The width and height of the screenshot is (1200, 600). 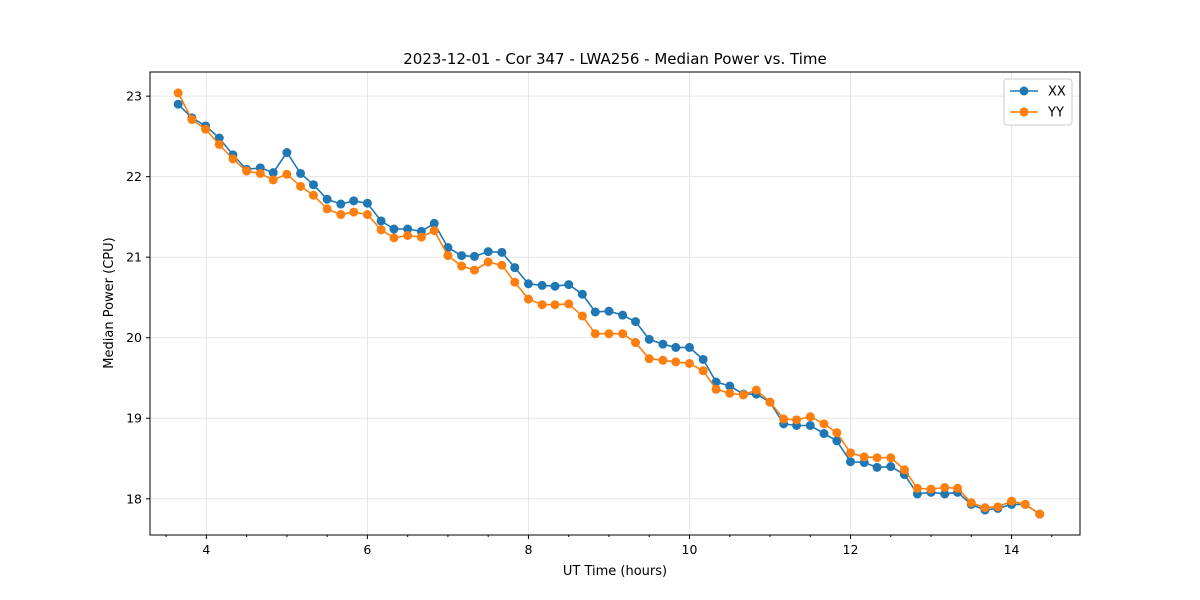 What do you see at coordinates (1012, 549) in the screenshot?
I see `x-tick-label: 14` at bounding box center [1012, 549].